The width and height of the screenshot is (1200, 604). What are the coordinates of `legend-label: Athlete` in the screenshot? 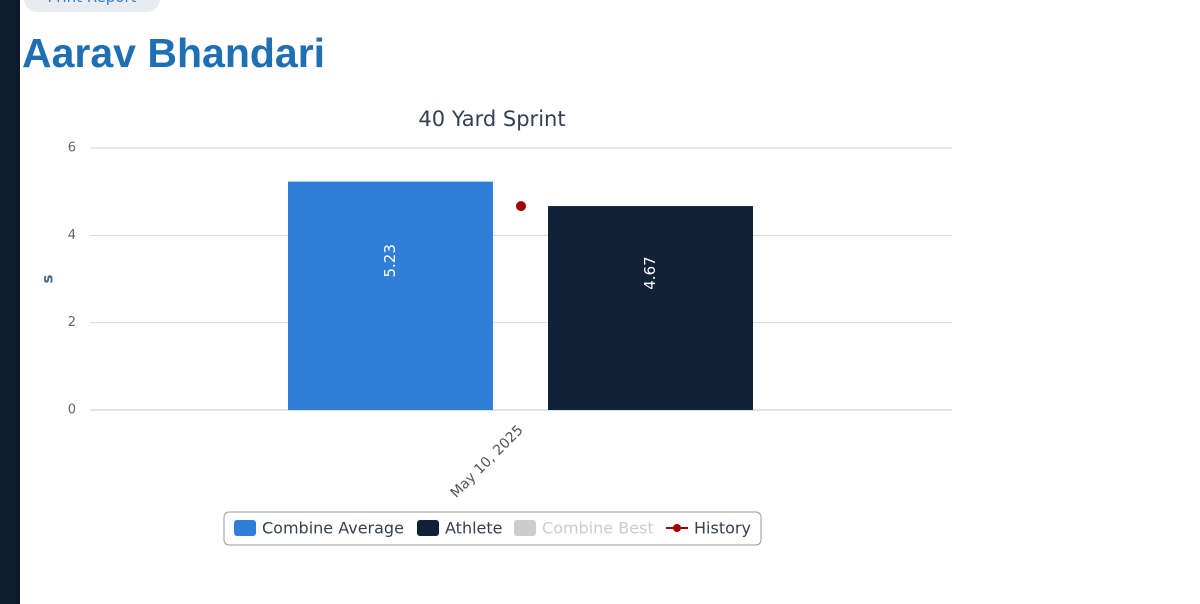 It's located at (473, 528).